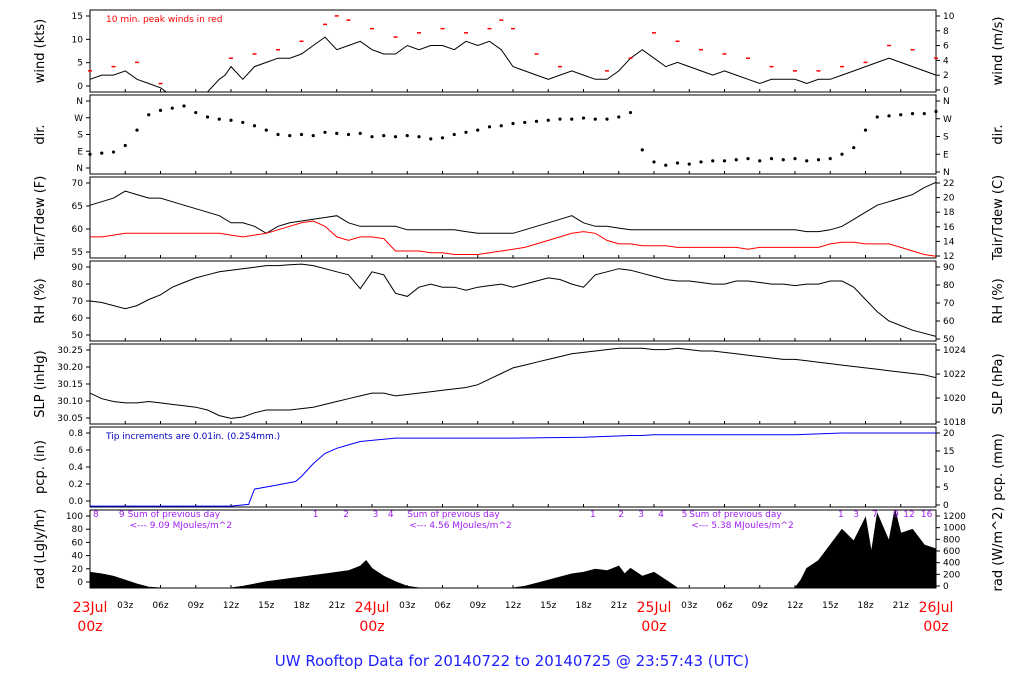 The image size is (1024, 700). Describe the element at coordinates (946, 138) in the screenshot. I see `right-tick-label: S` at that location.